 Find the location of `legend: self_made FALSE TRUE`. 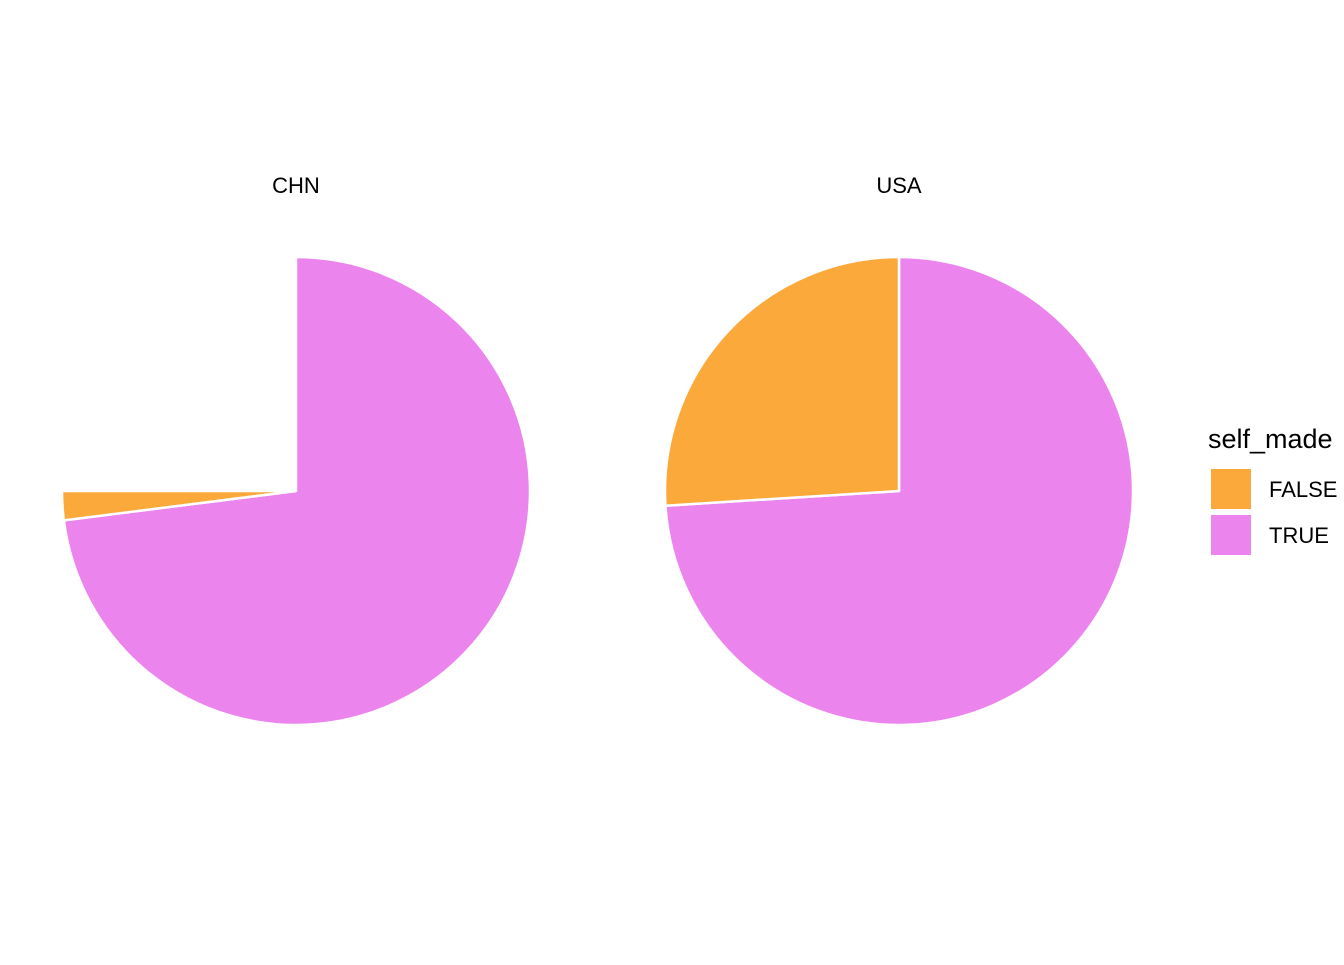

legend: self_made FALSE TRUE is located at coordinates (1272, 489).